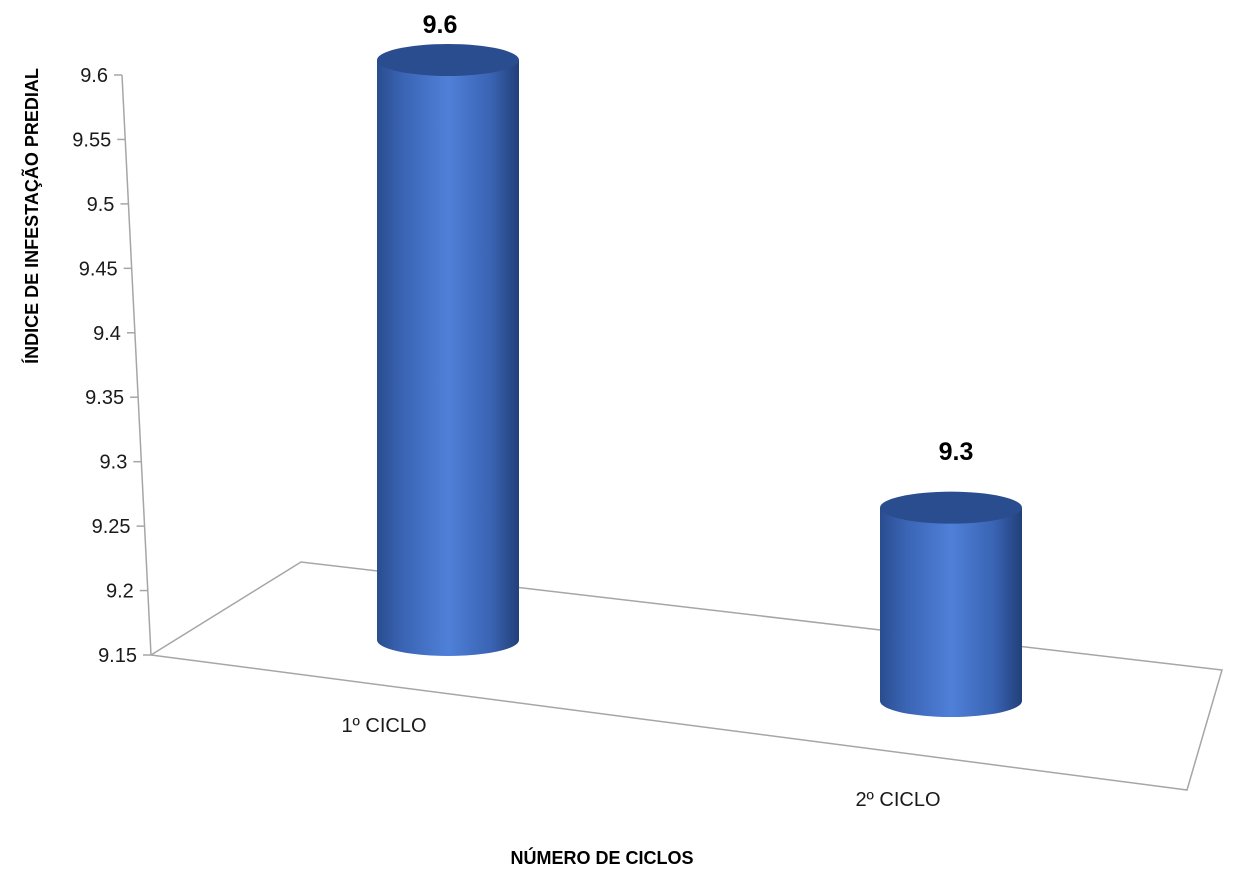 The width and height of the screenshot is (1233, 877). Describe the element at coordinates (91, 140) in the screenshot. I see `y-tick-label: 9.55` at that location.